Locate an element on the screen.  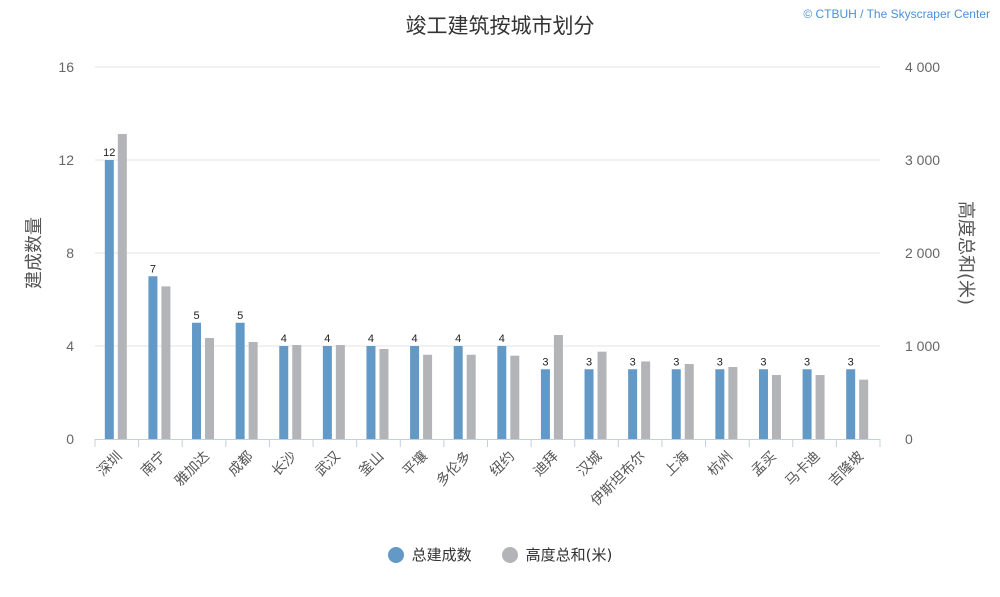
x-tick-label: 马卡迪 is located at coordinates (802, 469).